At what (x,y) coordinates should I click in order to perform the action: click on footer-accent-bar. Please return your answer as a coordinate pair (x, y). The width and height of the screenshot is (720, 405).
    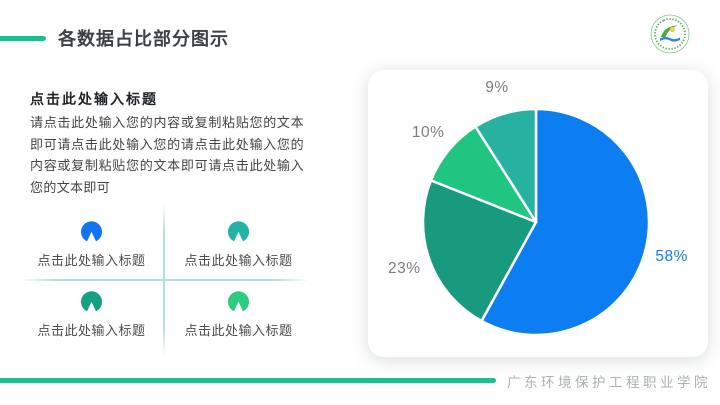
    Looking at the image, I should click on (248, 380).